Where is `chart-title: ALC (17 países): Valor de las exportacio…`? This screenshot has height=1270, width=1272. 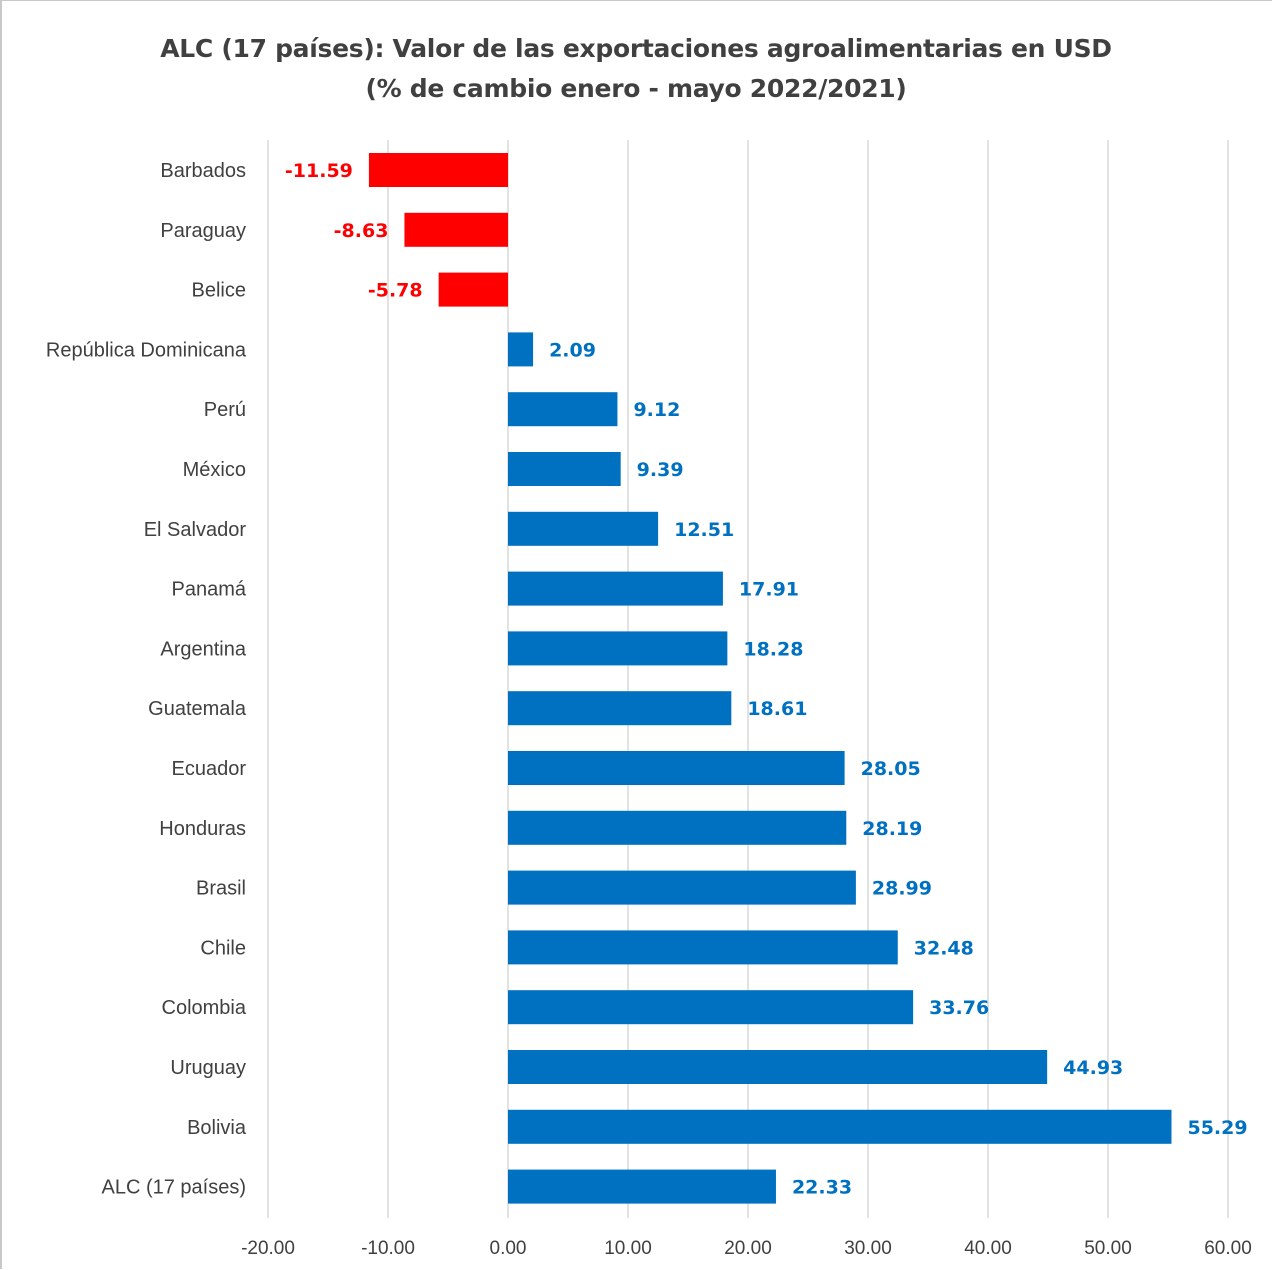 chart-title: ALC (17 países): Valor de las exportacio… is located at coordinates (636, 48).